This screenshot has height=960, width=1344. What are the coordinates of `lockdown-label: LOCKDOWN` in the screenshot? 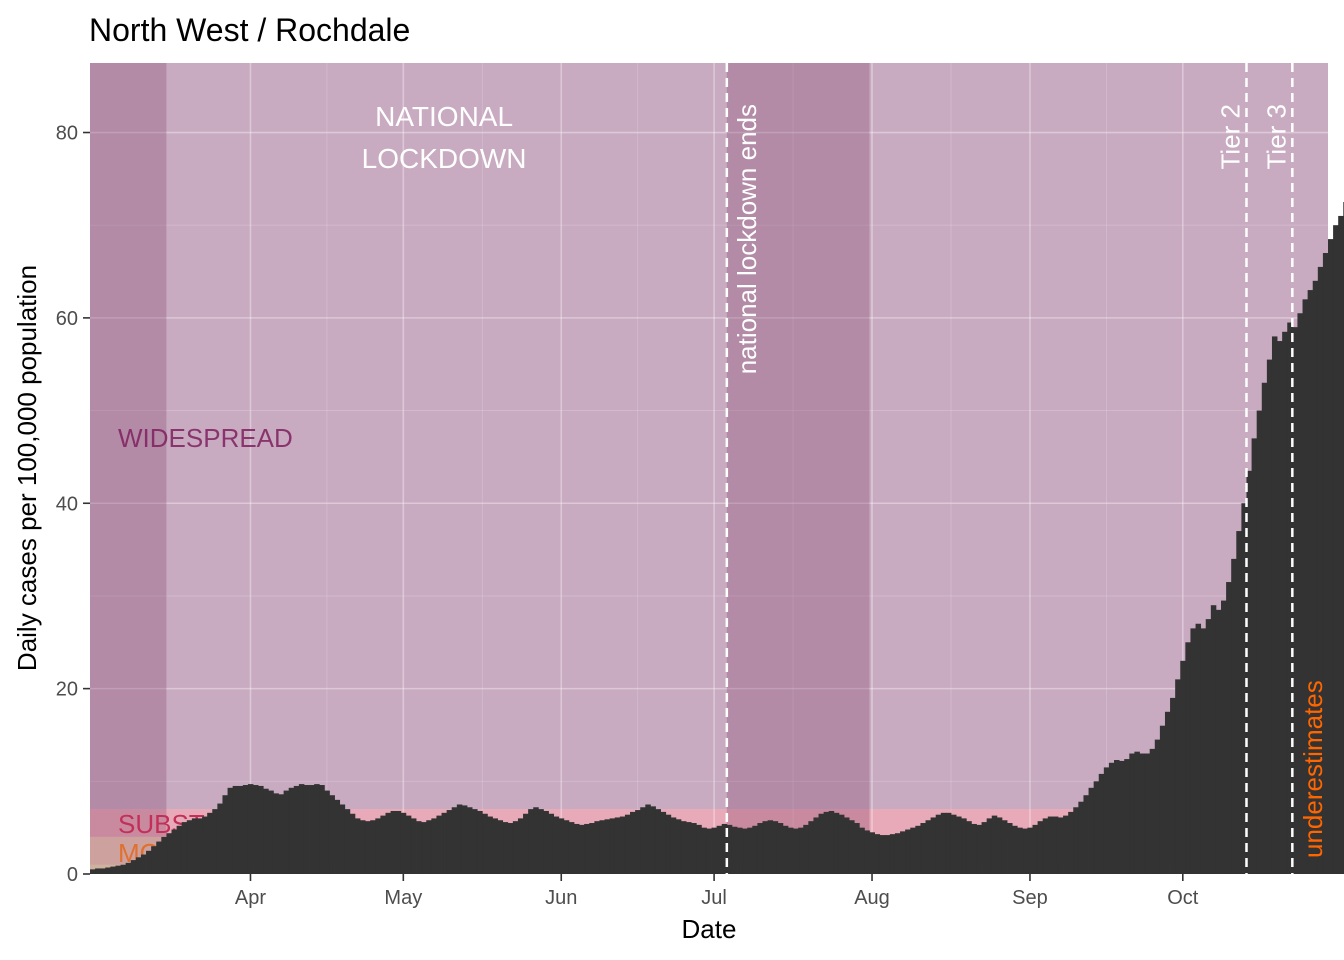 It's located at (444, 158).